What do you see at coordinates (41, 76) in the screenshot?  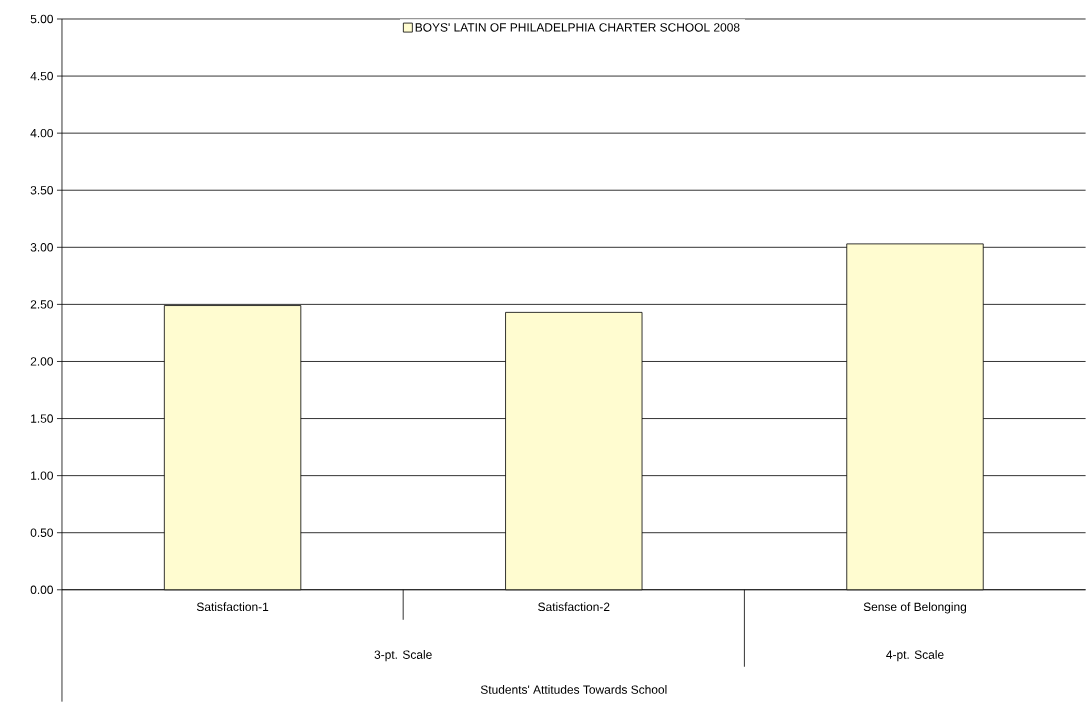 I see `y-tick-label: 4.50` at bounding box center [41, 76].